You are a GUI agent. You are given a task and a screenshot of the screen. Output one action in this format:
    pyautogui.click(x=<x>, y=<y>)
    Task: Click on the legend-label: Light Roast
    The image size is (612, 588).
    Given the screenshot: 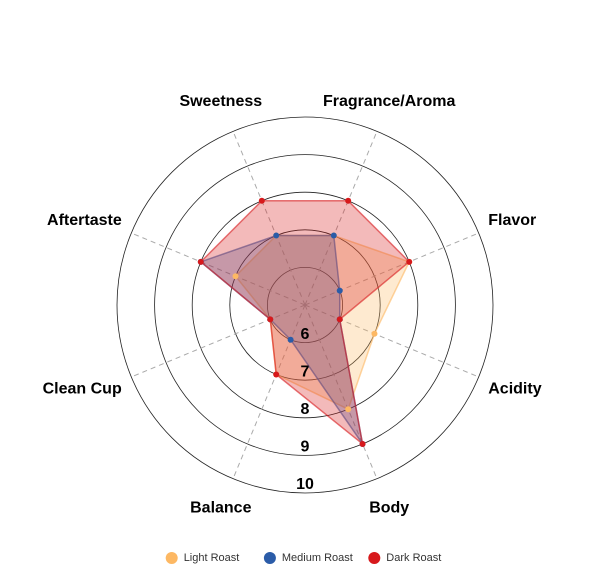 What is the action you would take?
    pyautogui.click(x=212, y=558)
    